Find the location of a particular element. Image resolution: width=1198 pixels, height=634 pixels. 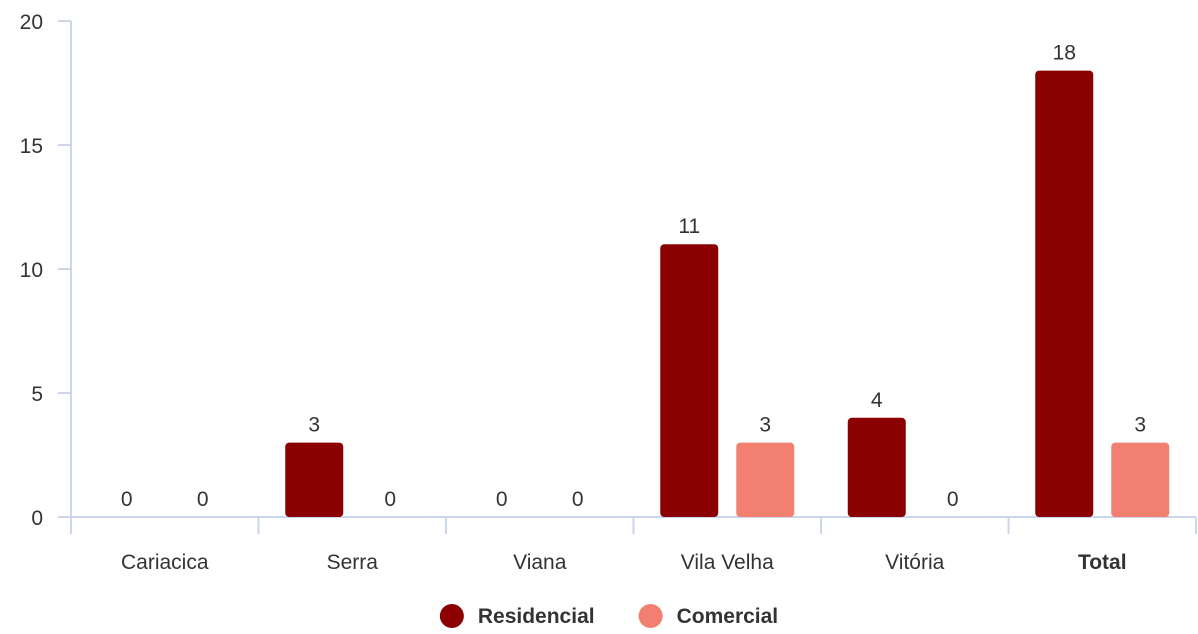

x-tick-label: Viana is located at coordinates (540, 562).